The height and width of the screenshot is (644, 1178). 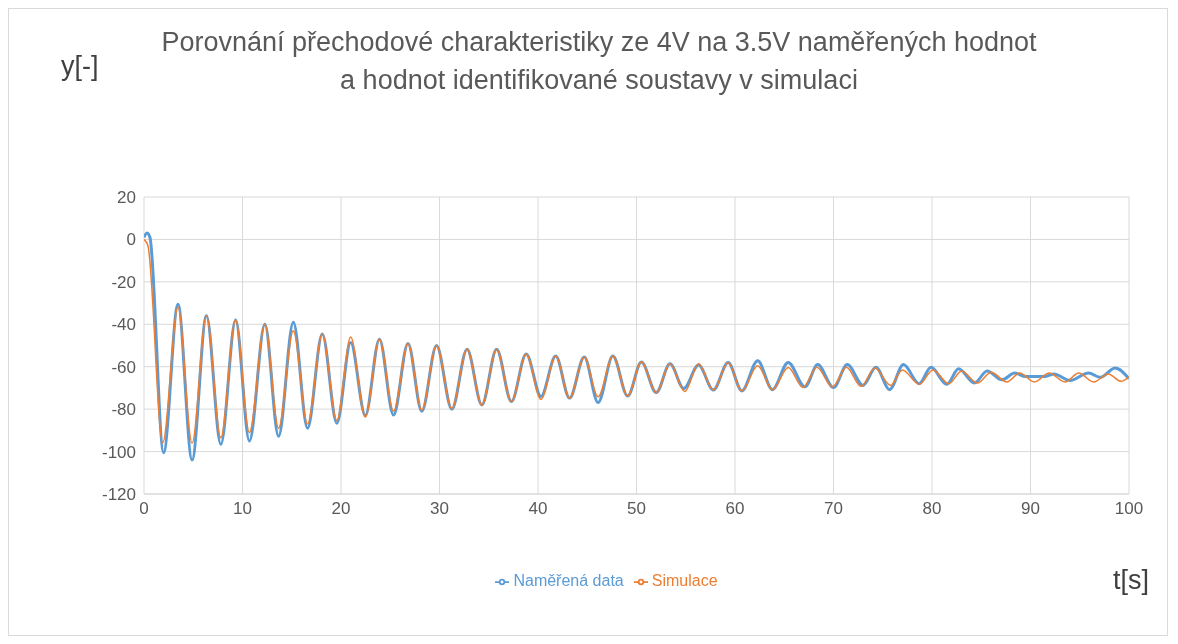 I want to click on y-tick-label: 0, so click(x=131, y=240).